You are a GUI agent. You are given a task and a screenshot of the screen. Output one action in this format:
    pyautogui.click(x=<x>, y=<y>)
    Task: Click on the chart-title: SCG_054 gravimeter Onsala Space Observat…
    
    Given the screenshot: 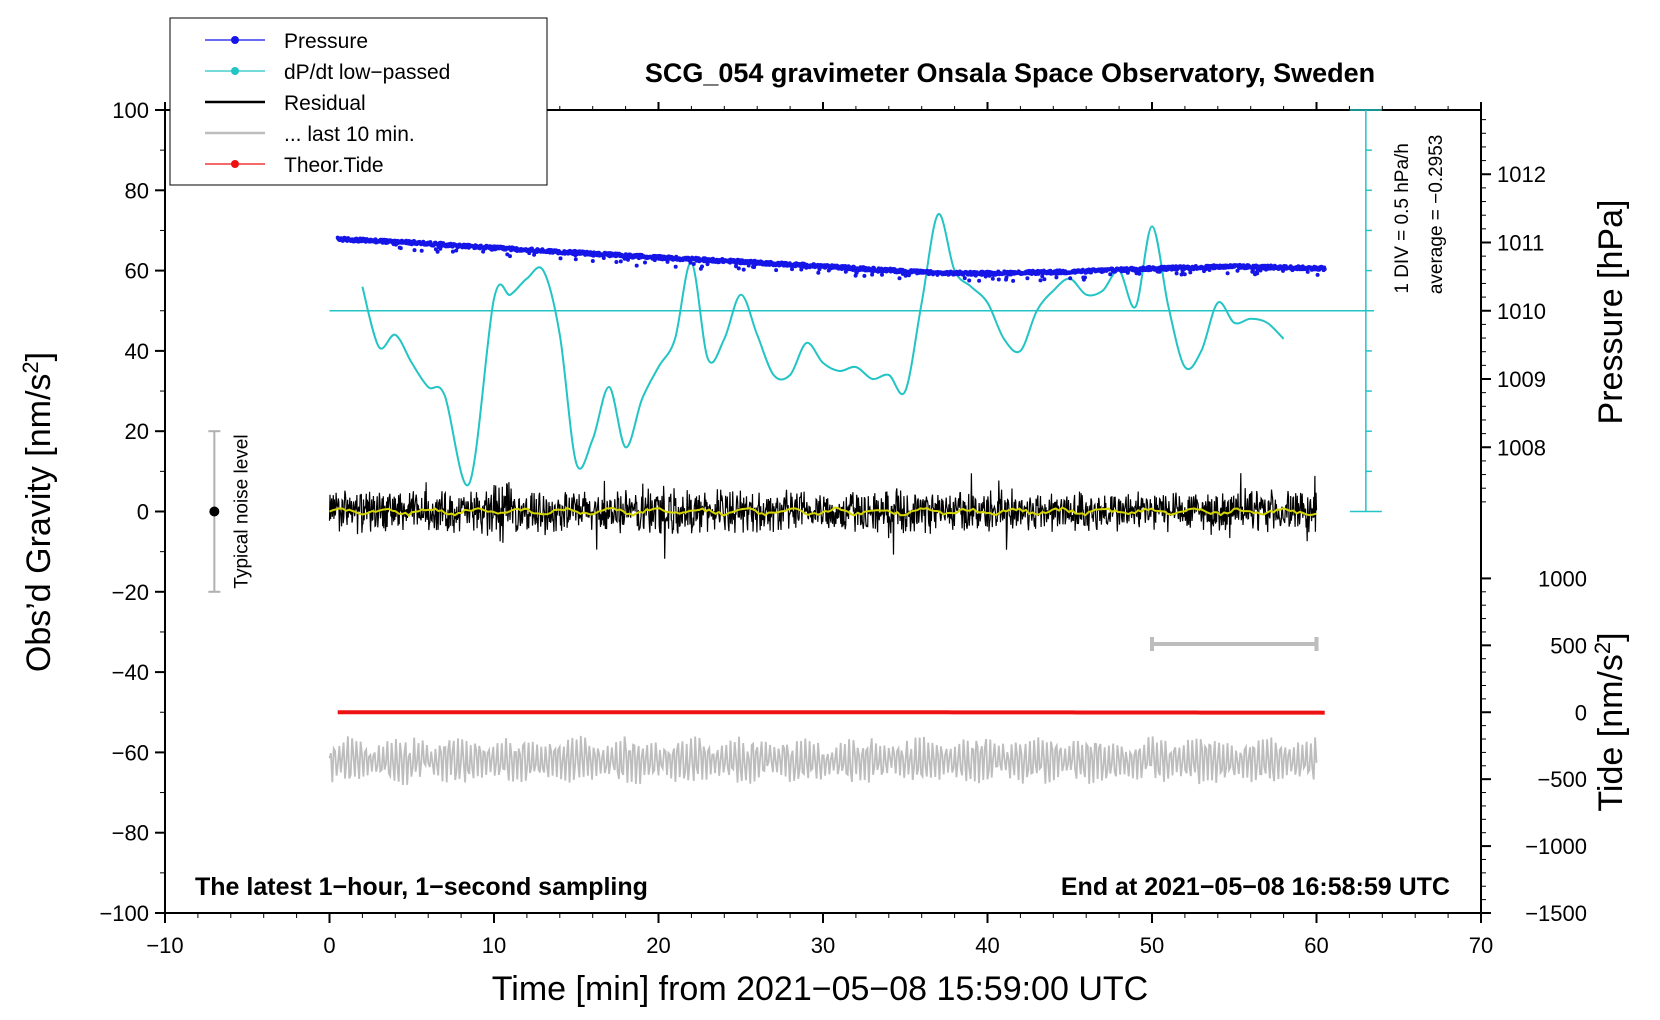 What is the action you would take?
    pyautogui.click(x=1010, y=73)
    